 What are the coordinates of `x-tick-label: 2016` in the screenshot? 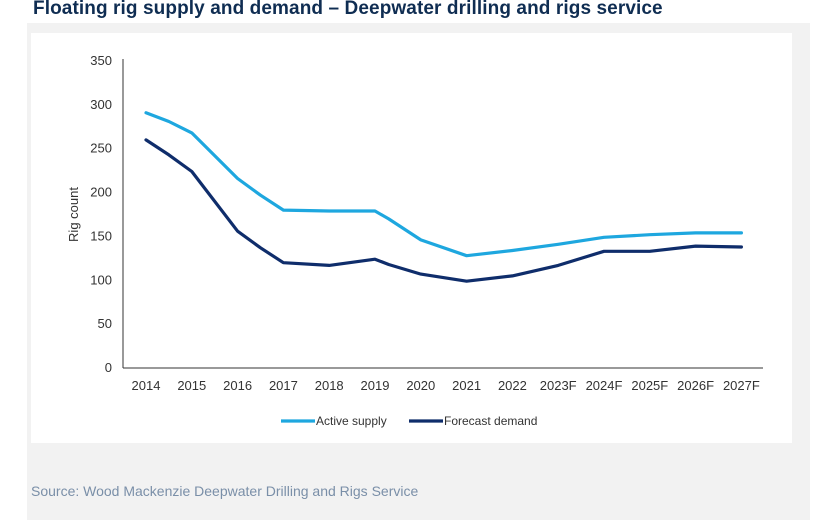 It's located at (237, 385).